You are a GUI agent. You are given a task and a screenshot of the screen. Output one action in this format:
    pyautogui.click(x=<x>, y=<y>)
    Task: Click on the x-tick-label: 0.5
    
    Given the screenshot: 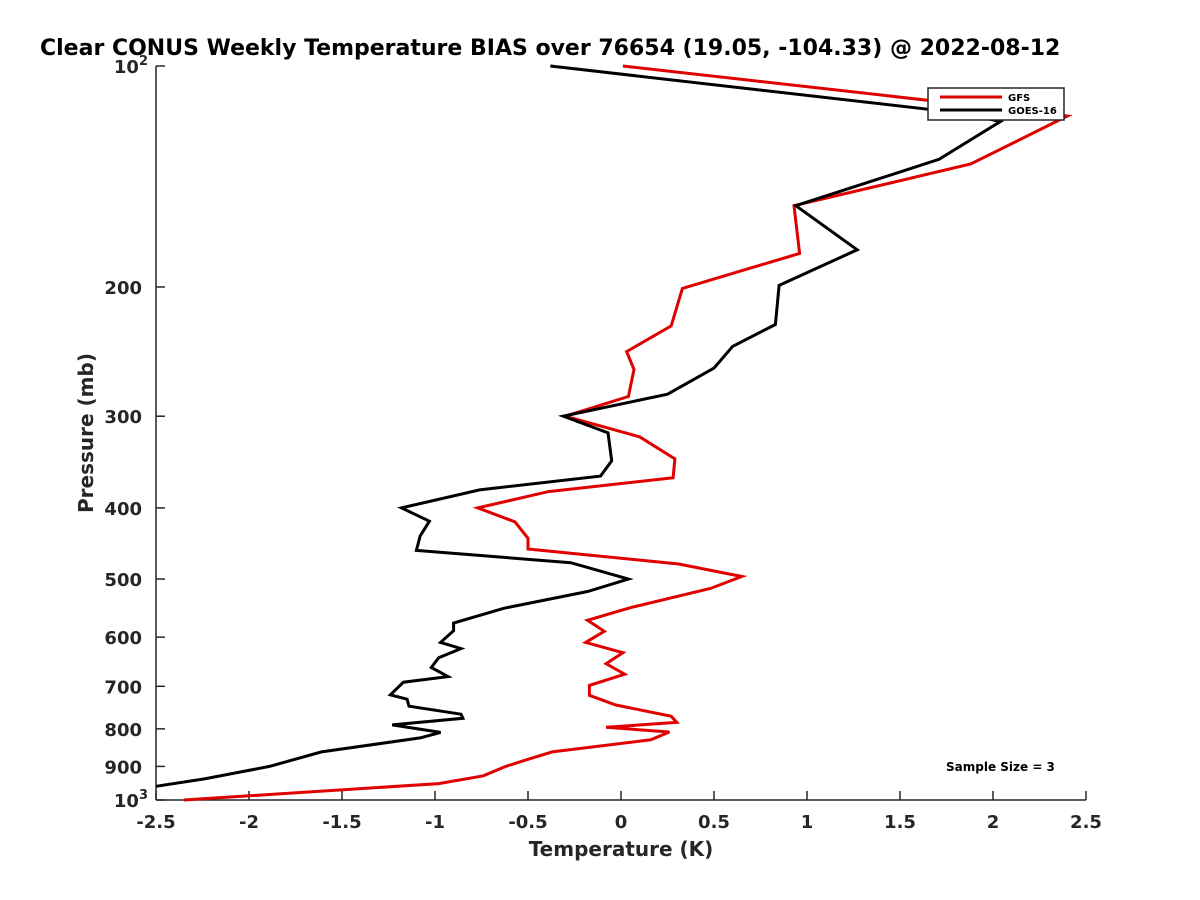 What is the action you would take?
    pyautogui.click(x=714, y=822)
    